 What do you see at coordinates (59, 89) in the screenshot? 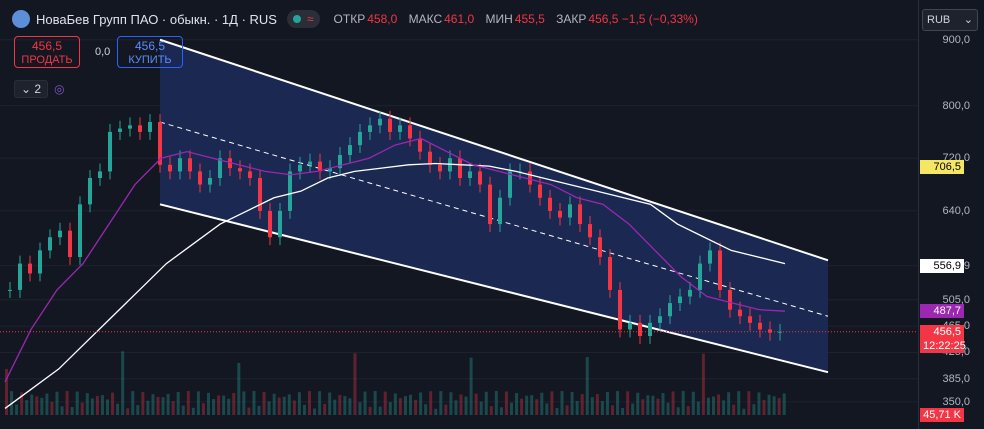
I see `sync-icon: ◎` at bounding box center [59, 89].